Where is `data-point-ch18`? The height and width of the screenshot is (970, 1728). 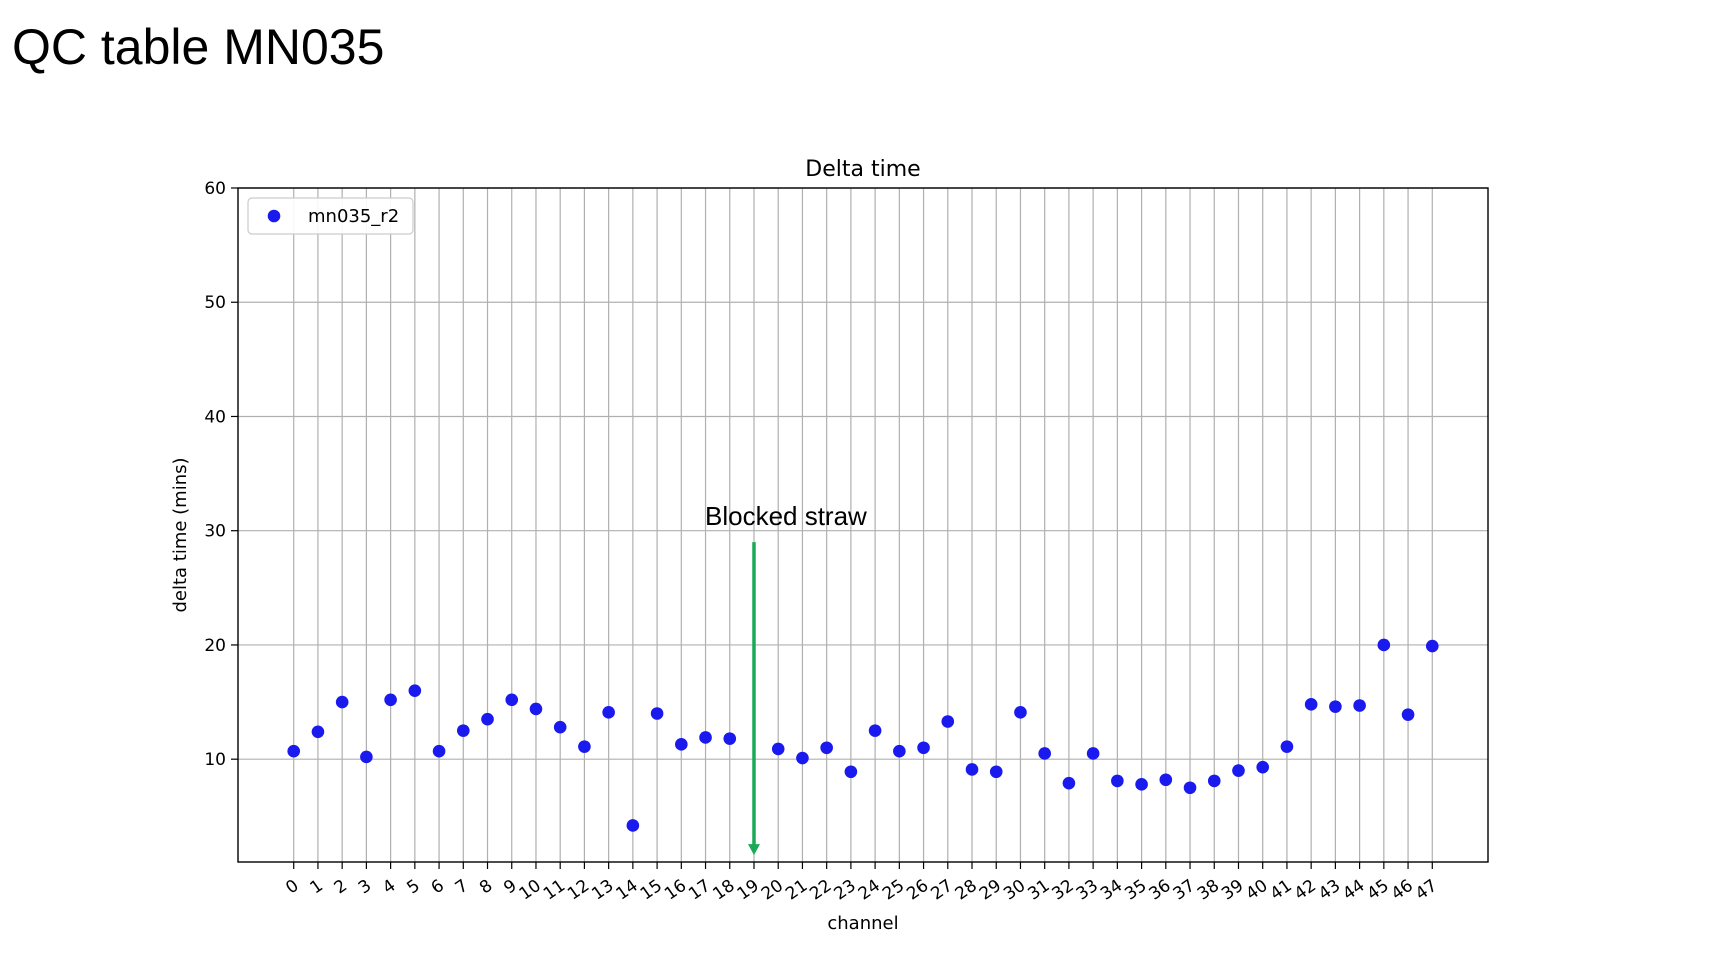
data-point-ch18 is located at coordinates (730, 738).